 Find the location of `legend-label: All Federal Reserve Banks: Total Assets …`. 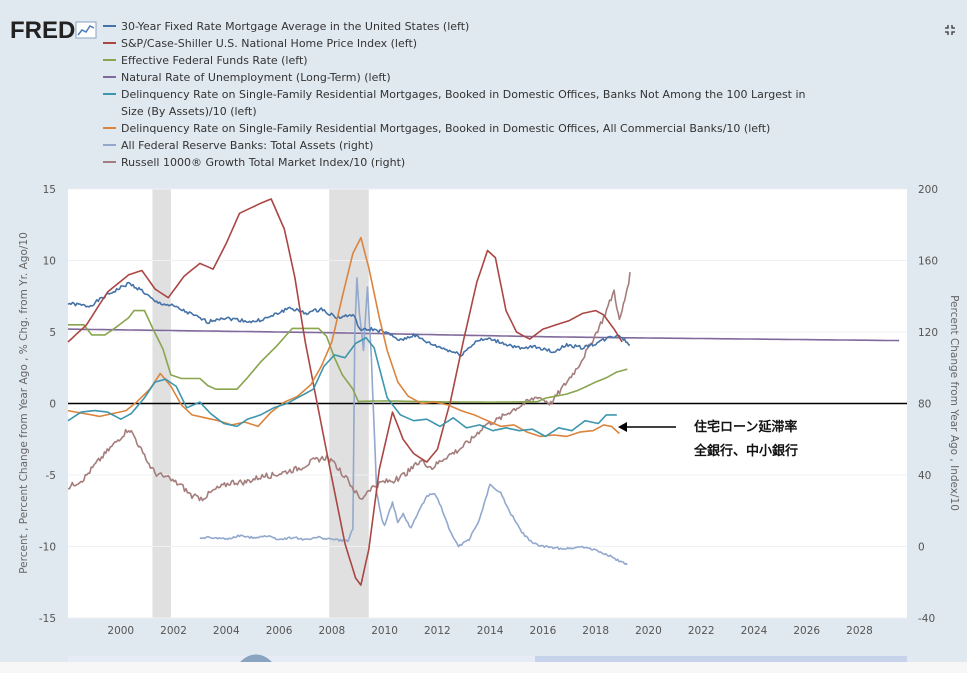

legend-label: All Federal Reserve Banks: Total Assets … is located at coordinates (247, 145).